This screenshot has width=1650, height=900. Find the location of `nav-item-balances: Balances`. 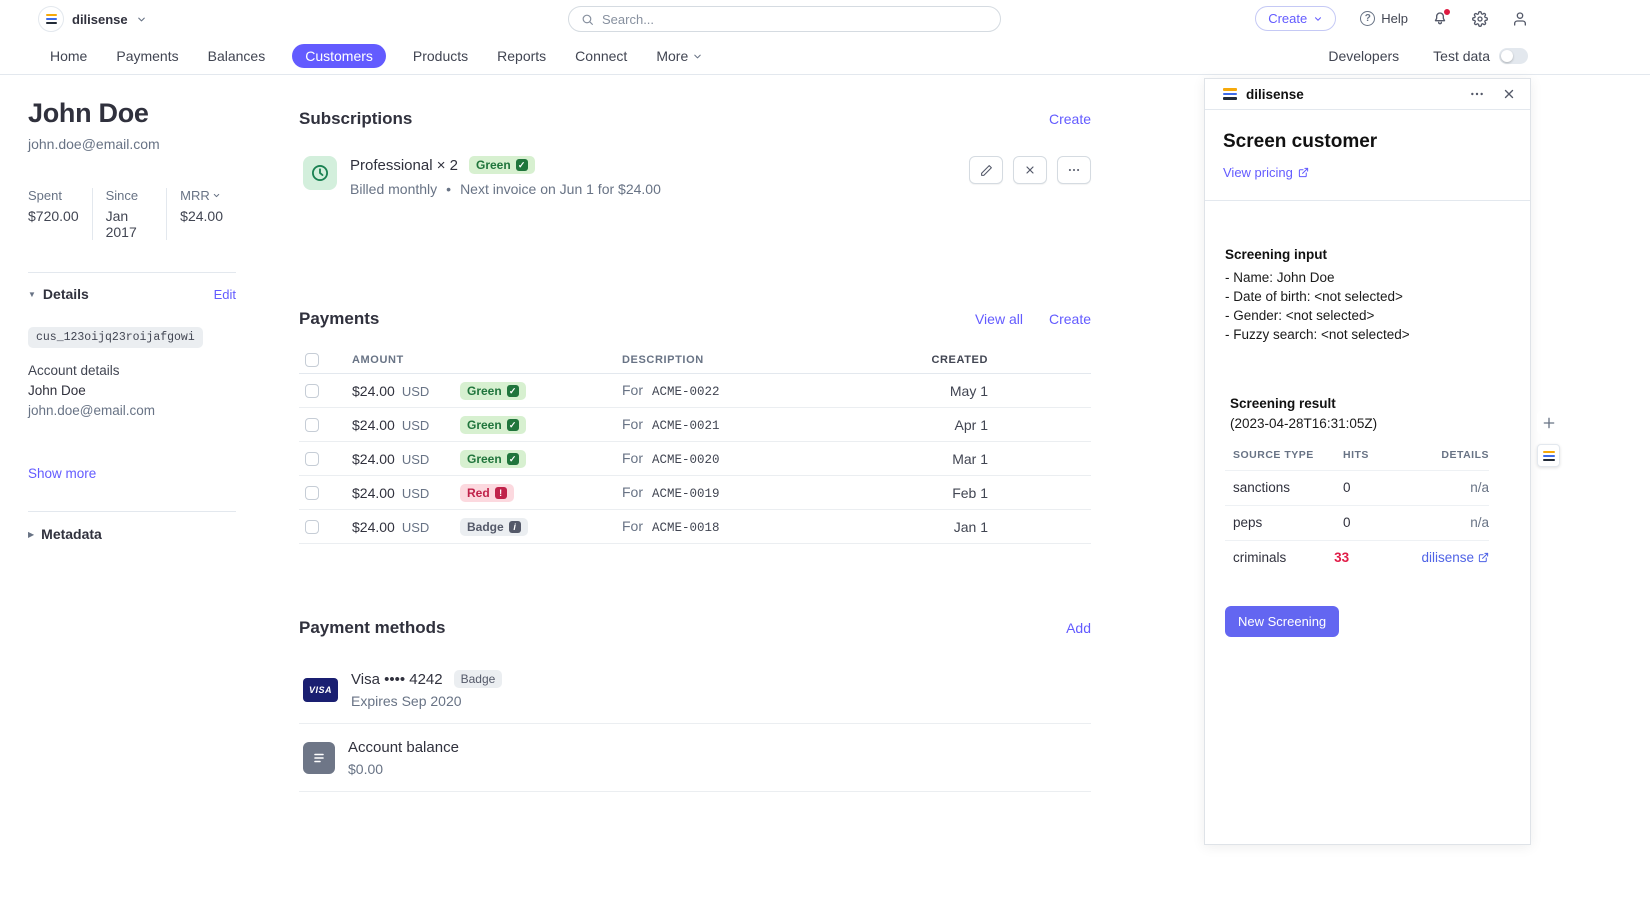

nav-item-balances: Balances is located at coordinates (236, 56).